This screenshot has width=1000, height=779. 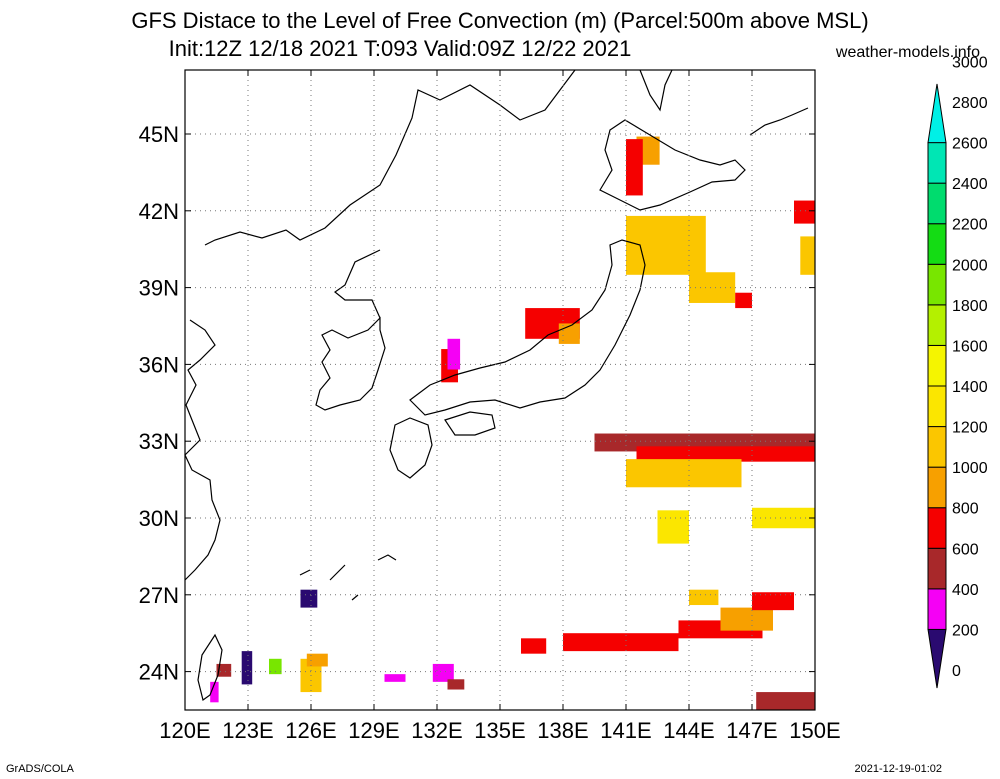 I want to click on coastline-honshu, so click(x=527, y=327).